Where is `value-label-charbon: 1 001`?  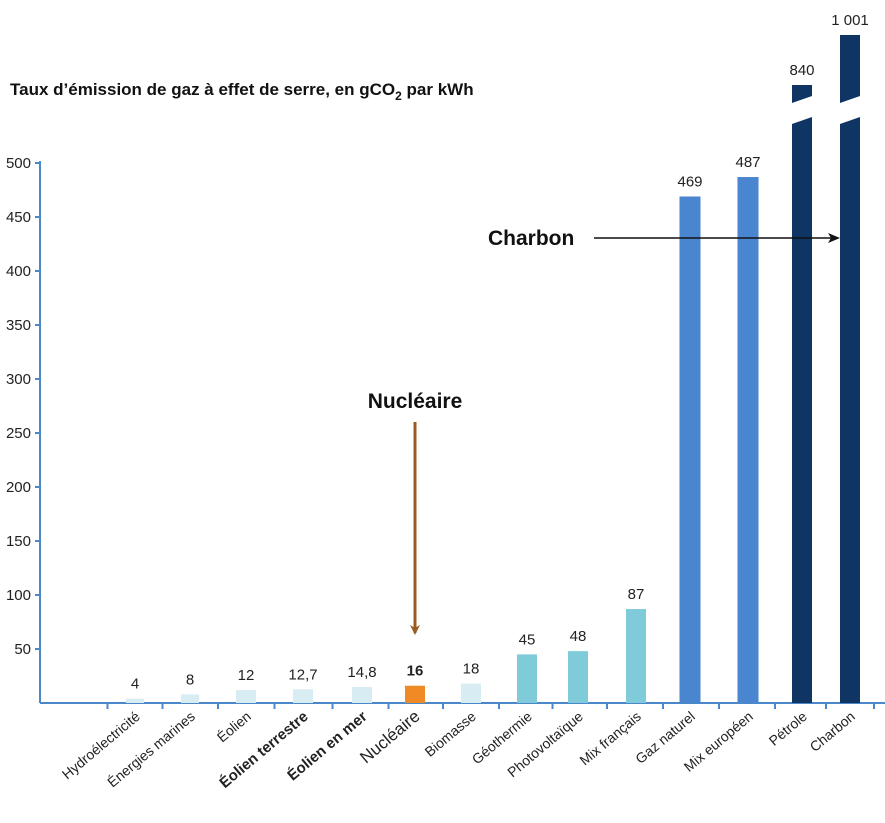
value-label-charbon: 1 001 is located at coordinates (850, 20).